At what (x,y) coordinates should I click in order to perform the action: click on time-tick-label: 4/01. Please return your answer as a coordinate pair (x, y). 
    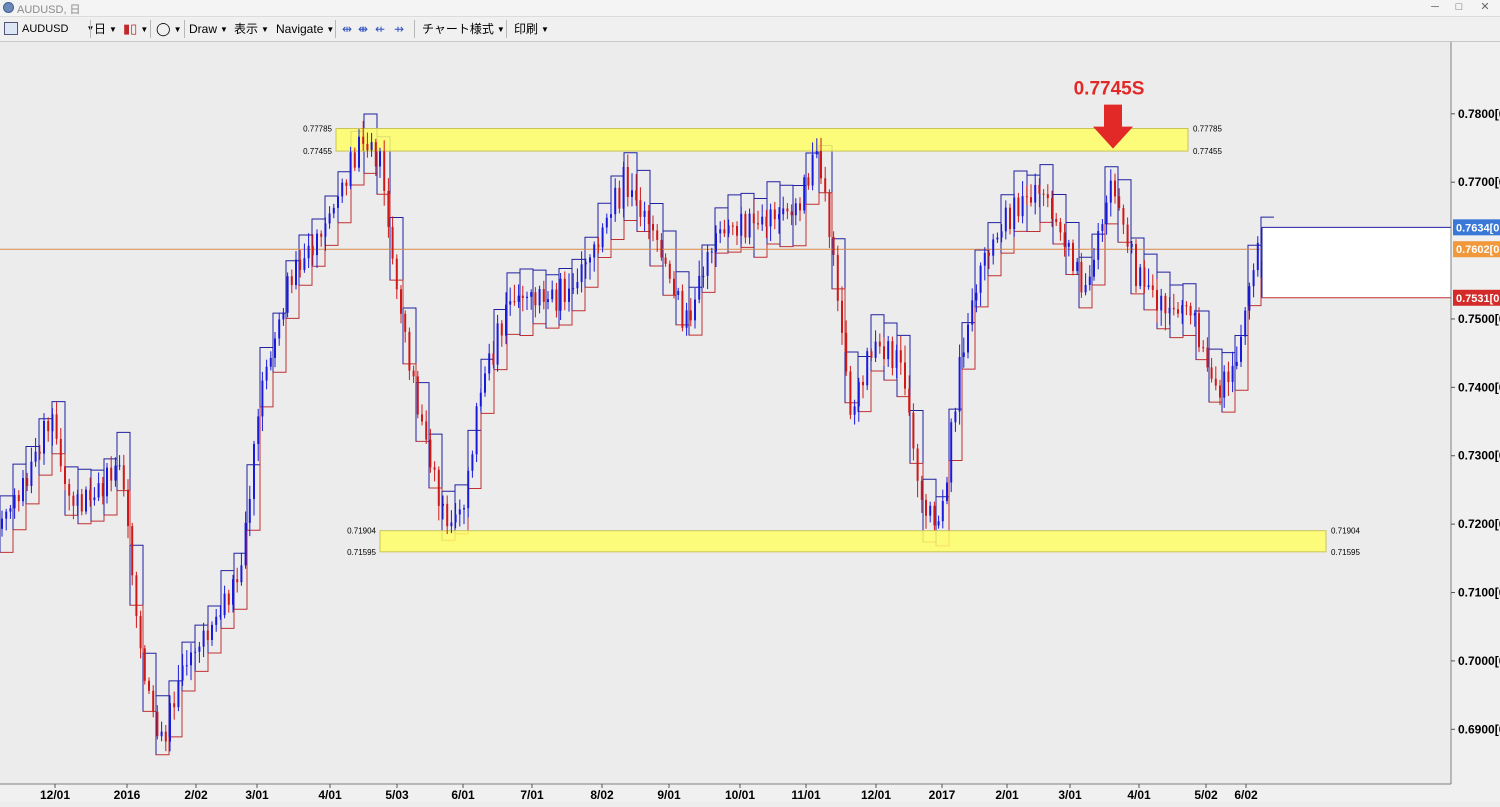
    Looking at the image, I should click on (1139, 795).